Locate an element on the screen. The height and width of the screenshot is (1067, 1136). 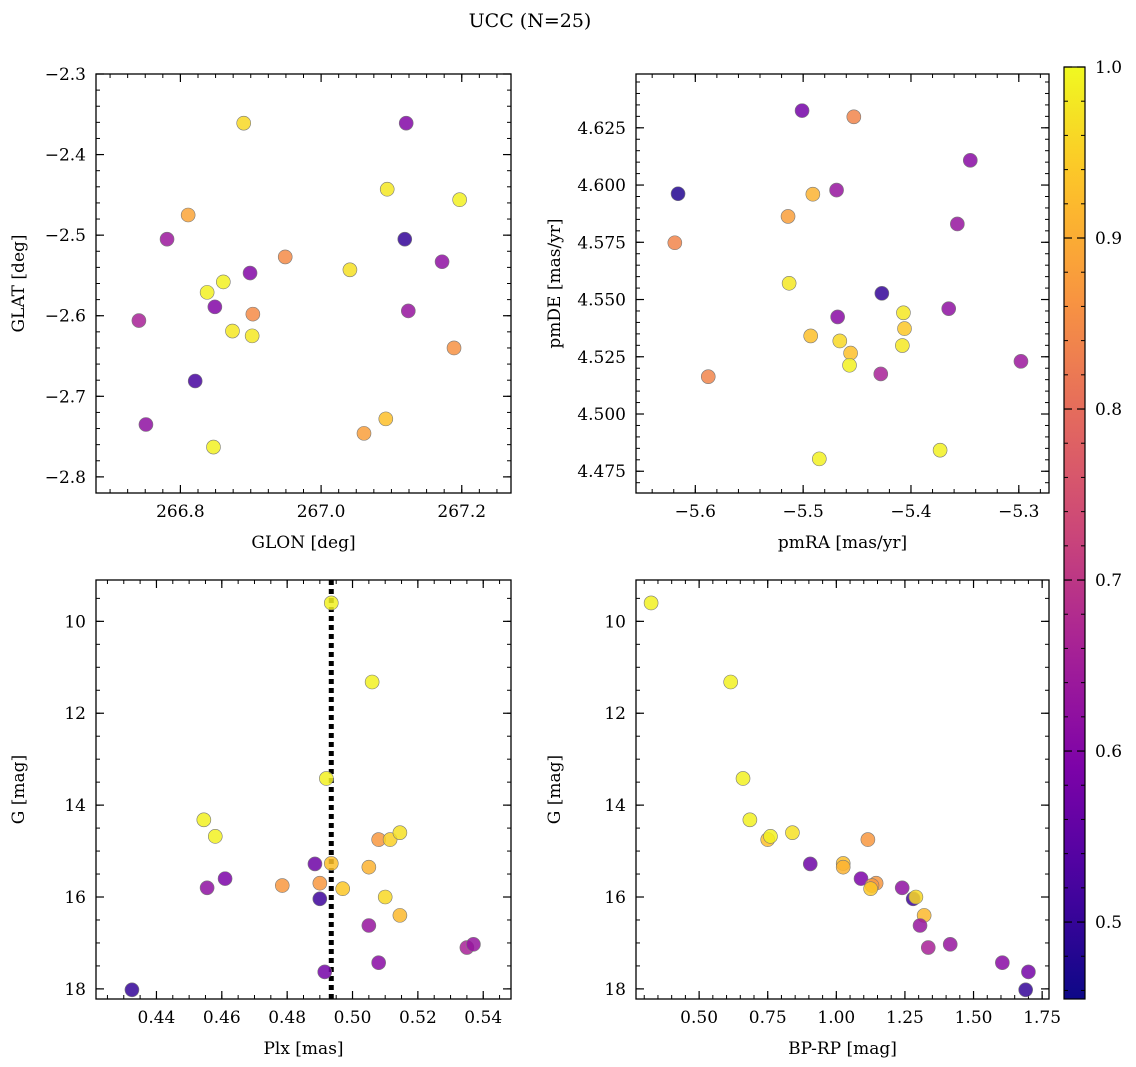
y-tick-label: 12 is located at coordinates (615, 714).